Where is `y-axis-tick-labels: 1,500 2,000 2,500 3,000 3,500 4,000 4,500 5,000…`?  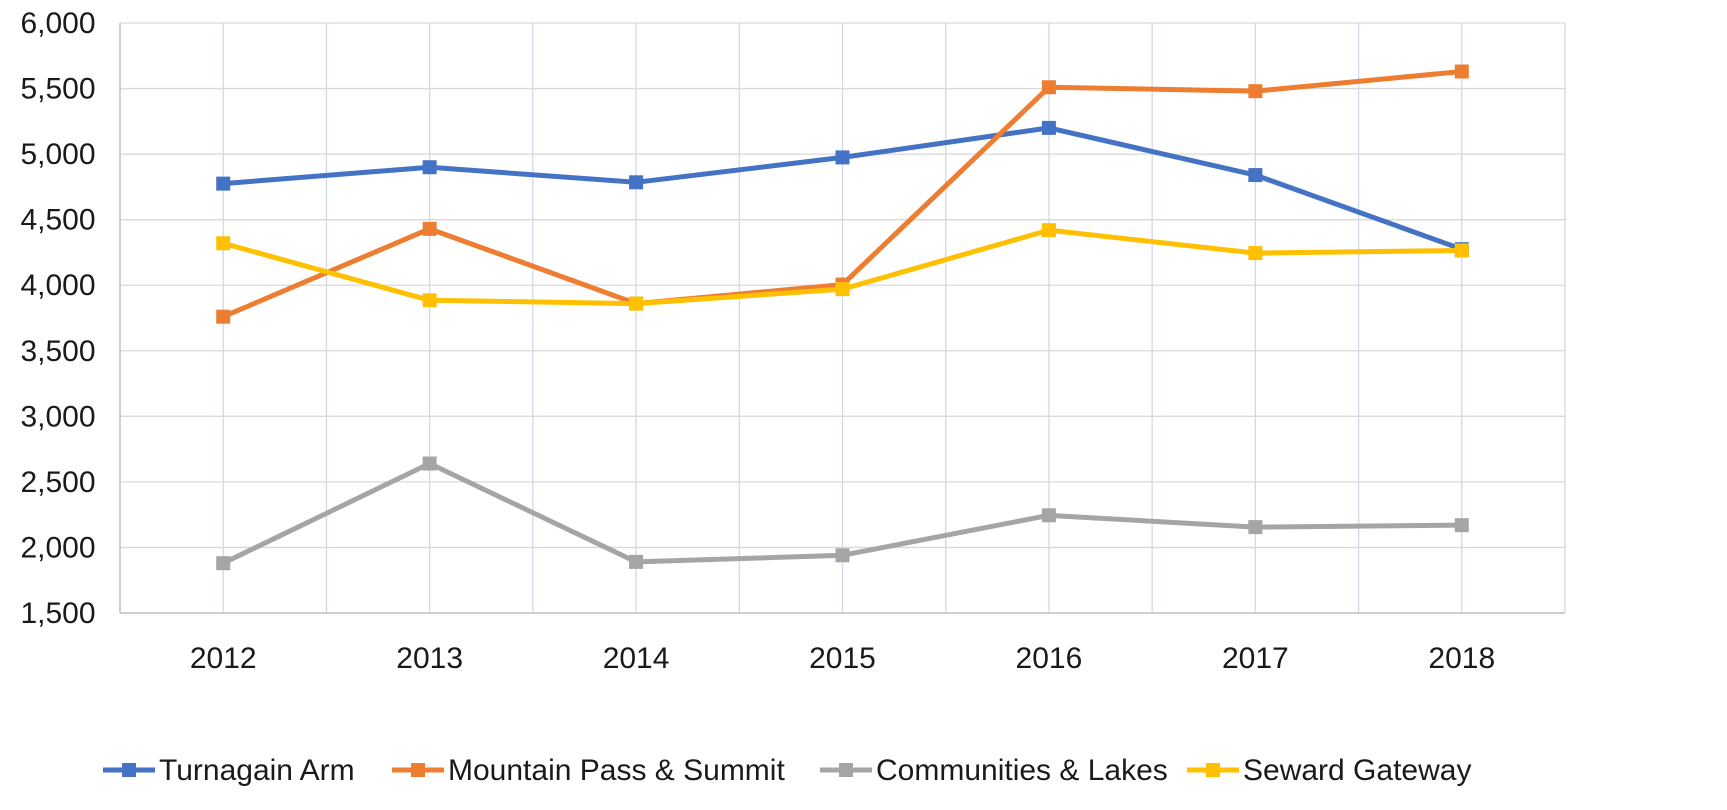
y-axis-tick-labels: 1,500 2,000 2,500 3,000 3,500 4,000 4,500 5,000… is located at coordinates (57, 318).